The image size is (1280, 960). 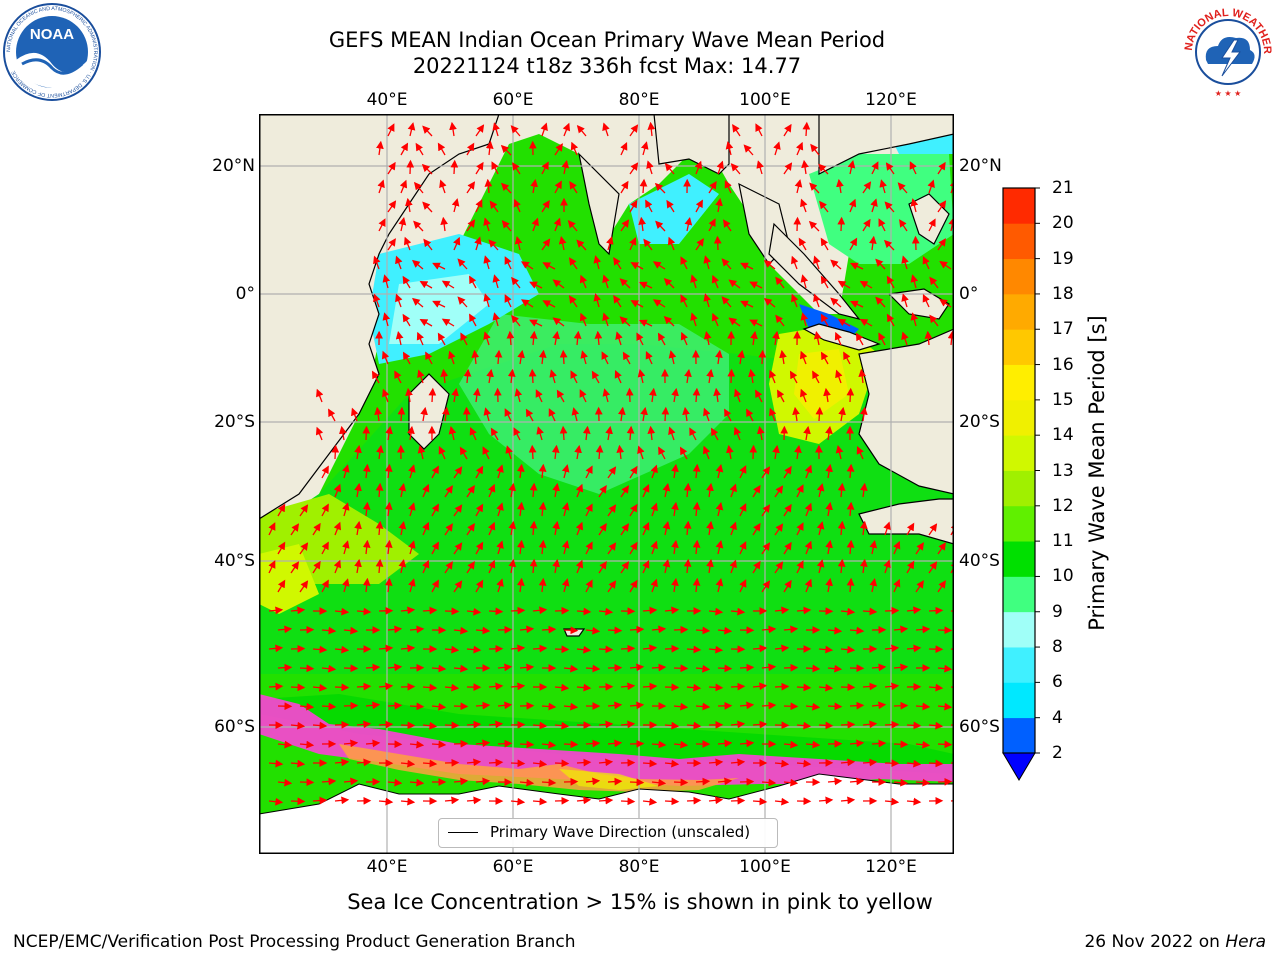 I want to click on lat-tick-left-20n: 20°N, so click(x=233, y=166).